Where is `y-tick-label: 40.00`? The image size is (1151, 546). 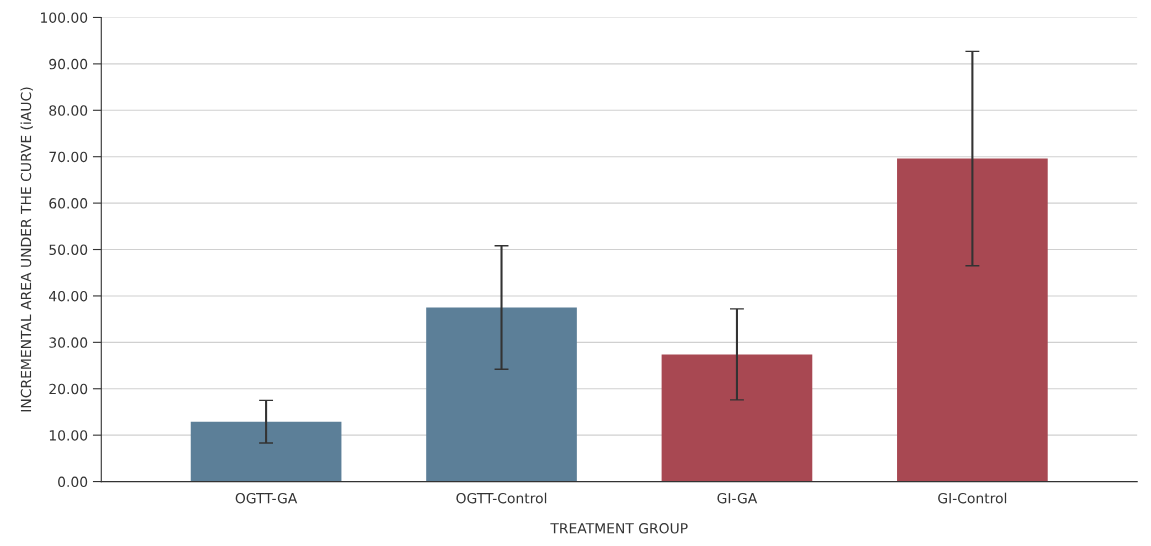
y-tick-label: 40.00 is located at coordinates (68, 296).